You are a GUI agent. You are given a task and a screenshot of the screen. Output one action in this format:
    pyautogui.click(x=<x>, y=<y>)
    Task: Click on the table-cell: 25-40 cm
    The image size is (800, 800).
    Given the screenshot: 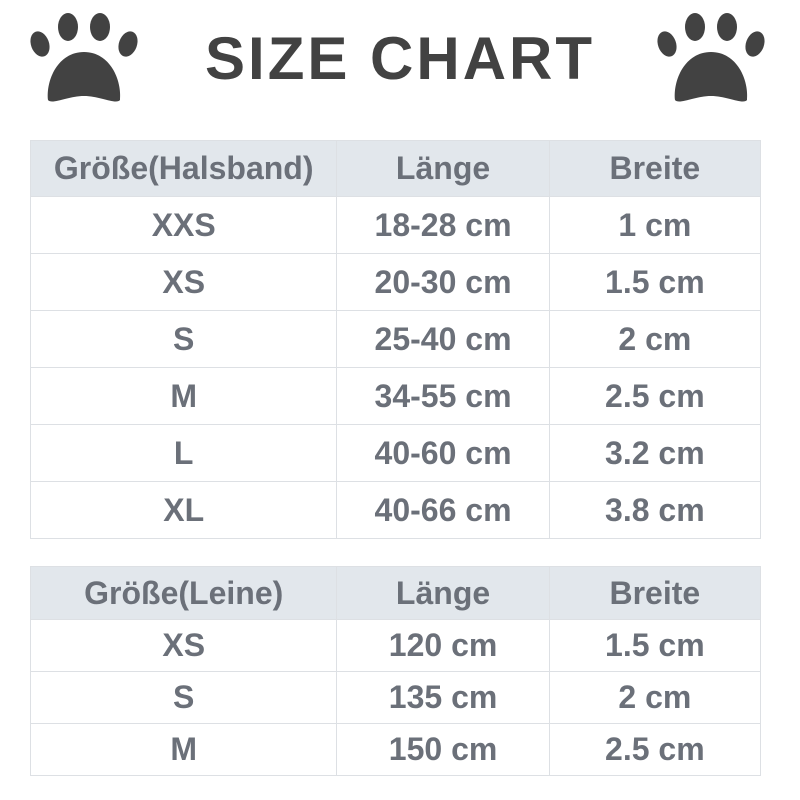 What is the action you would take?
    pyautogui.click(x=443, y=339)
    